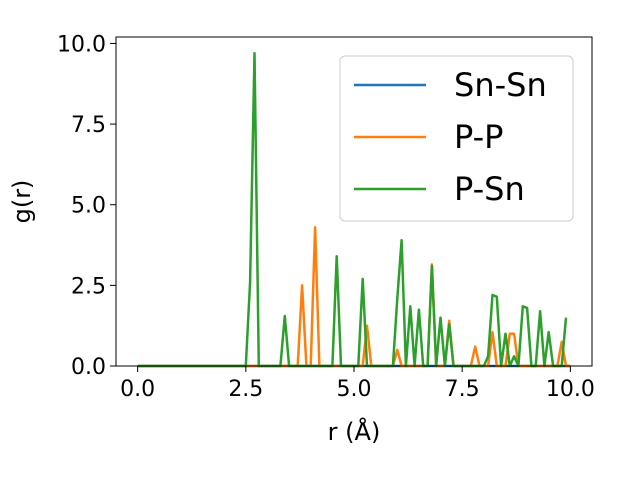 The width and height of the screenshot is (640, 480). I want to click on x-axis: 0.0 2.5 5.0 7.5 10.0, so click(357, 384).